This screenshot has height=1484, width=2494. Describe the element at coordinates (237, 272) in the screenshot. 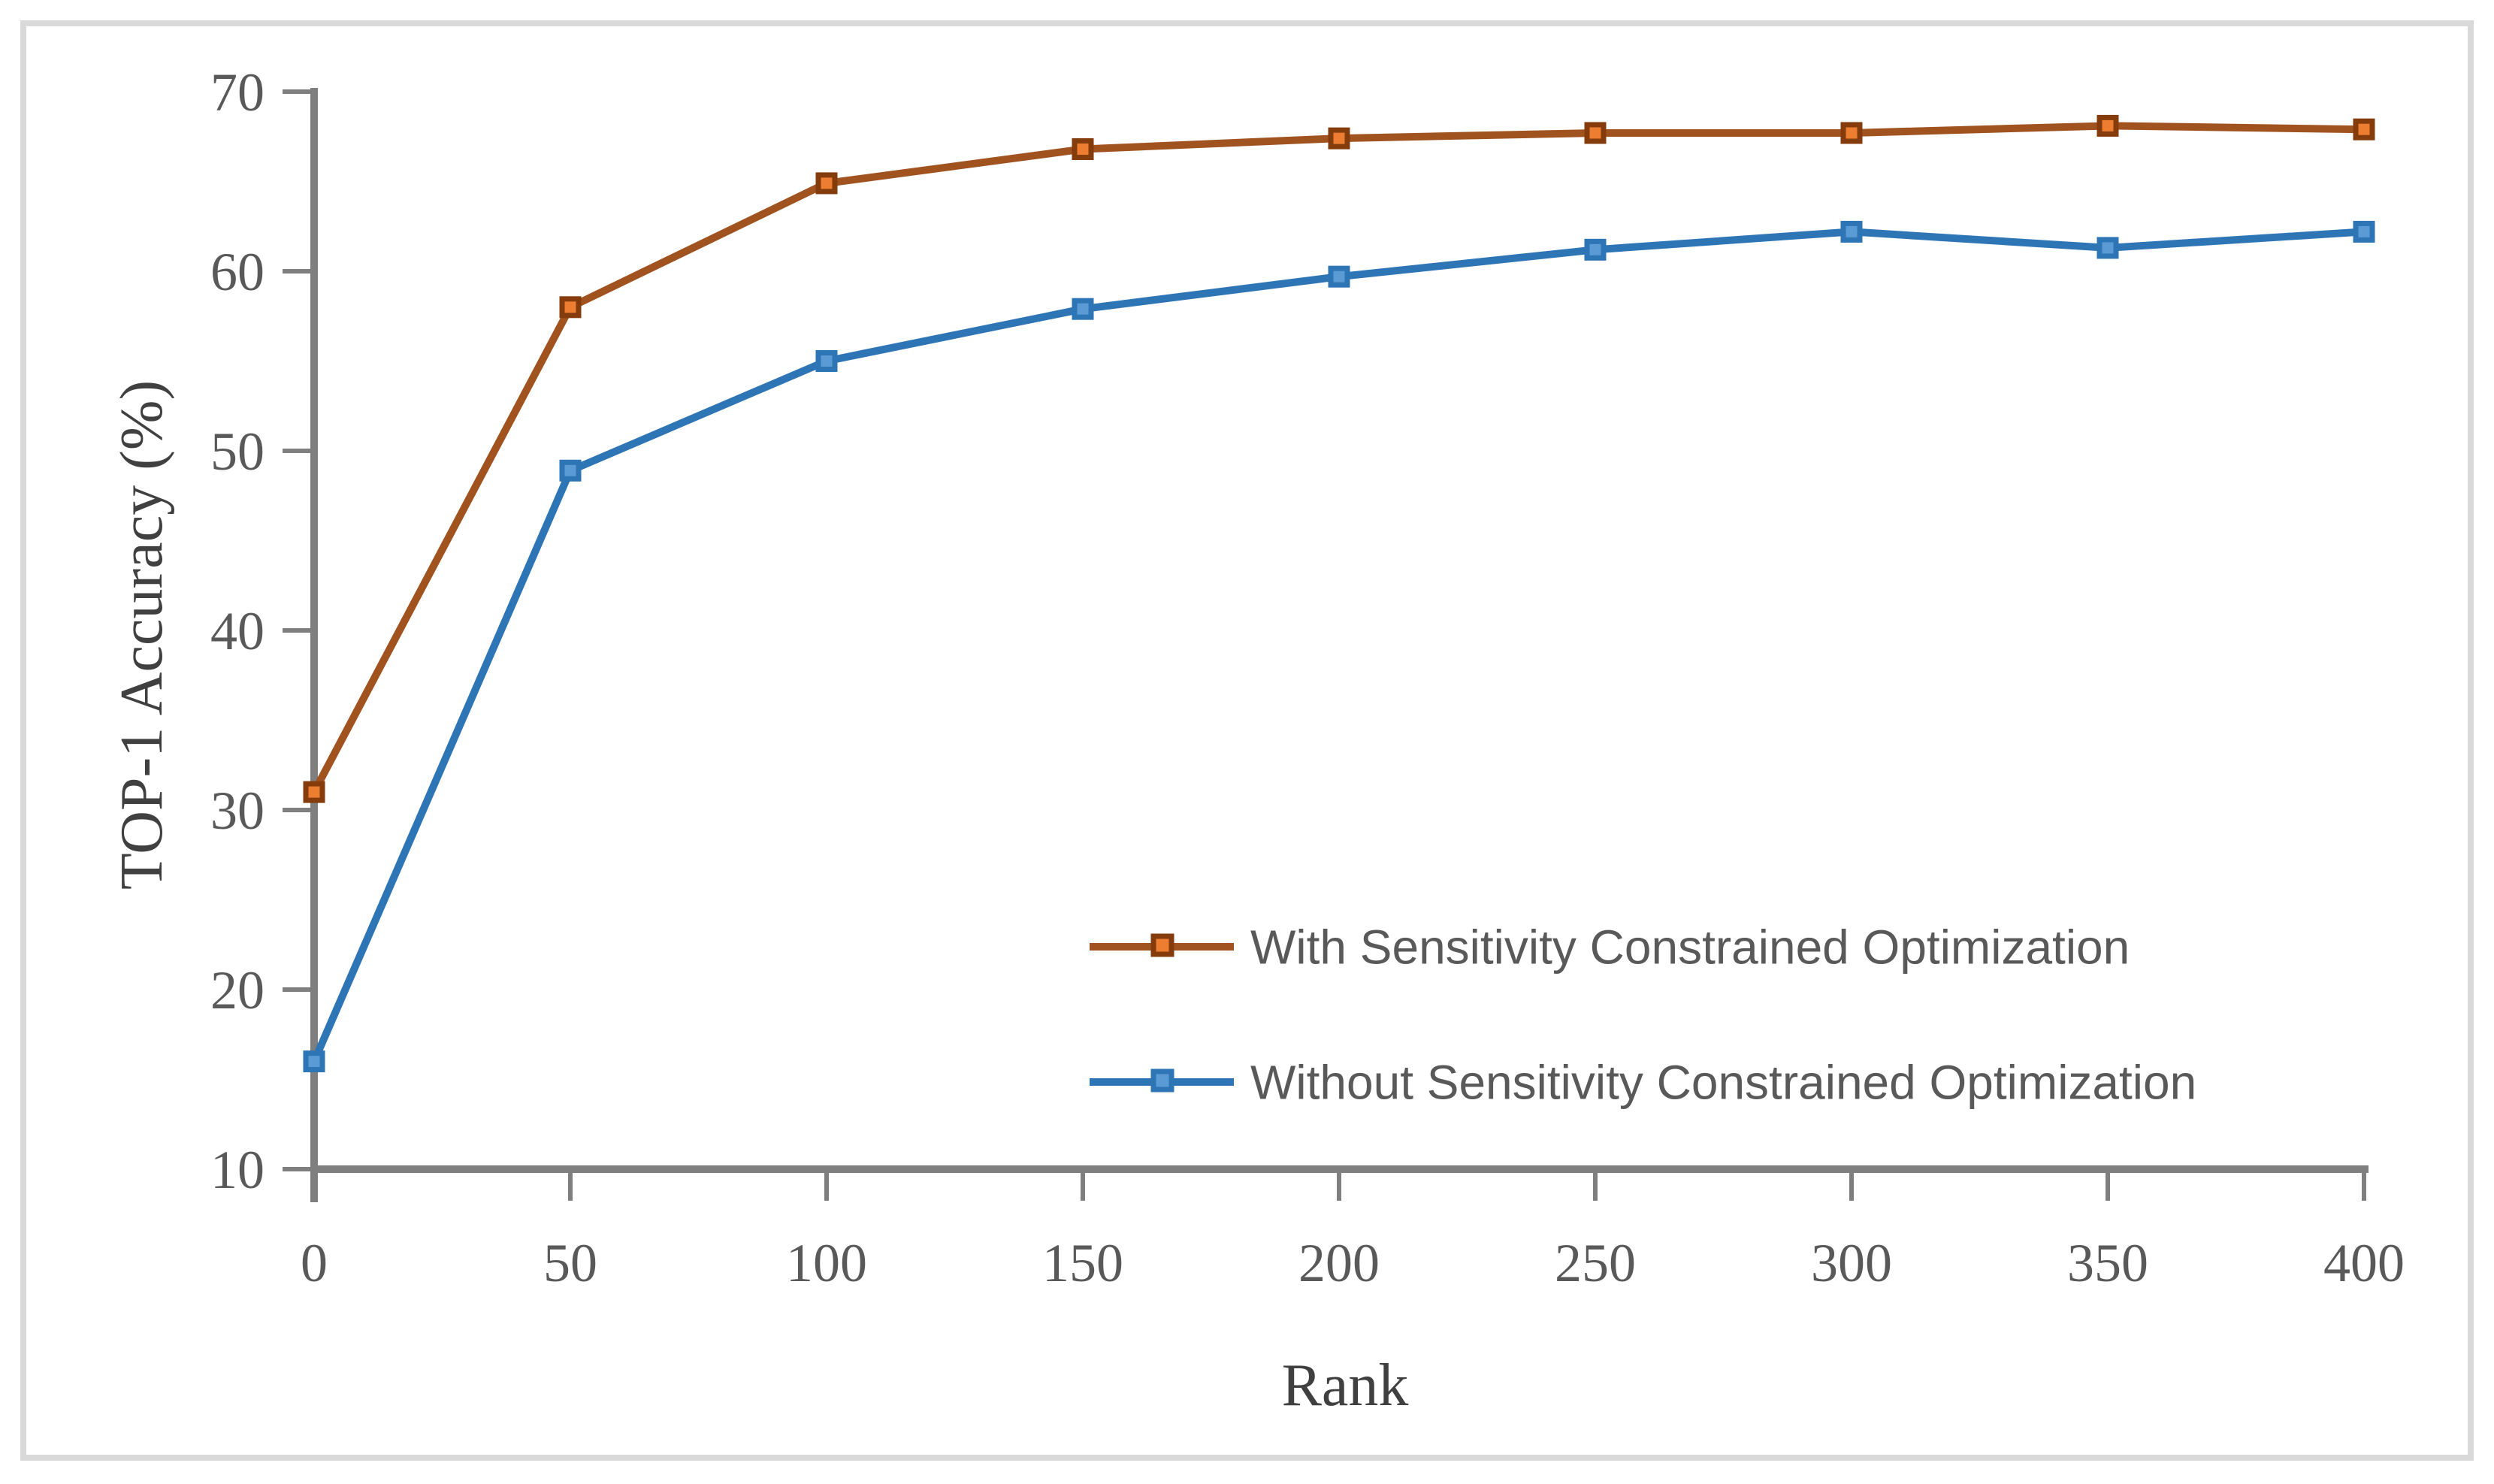

I see `y-axis-tick-label: 60` at that location.